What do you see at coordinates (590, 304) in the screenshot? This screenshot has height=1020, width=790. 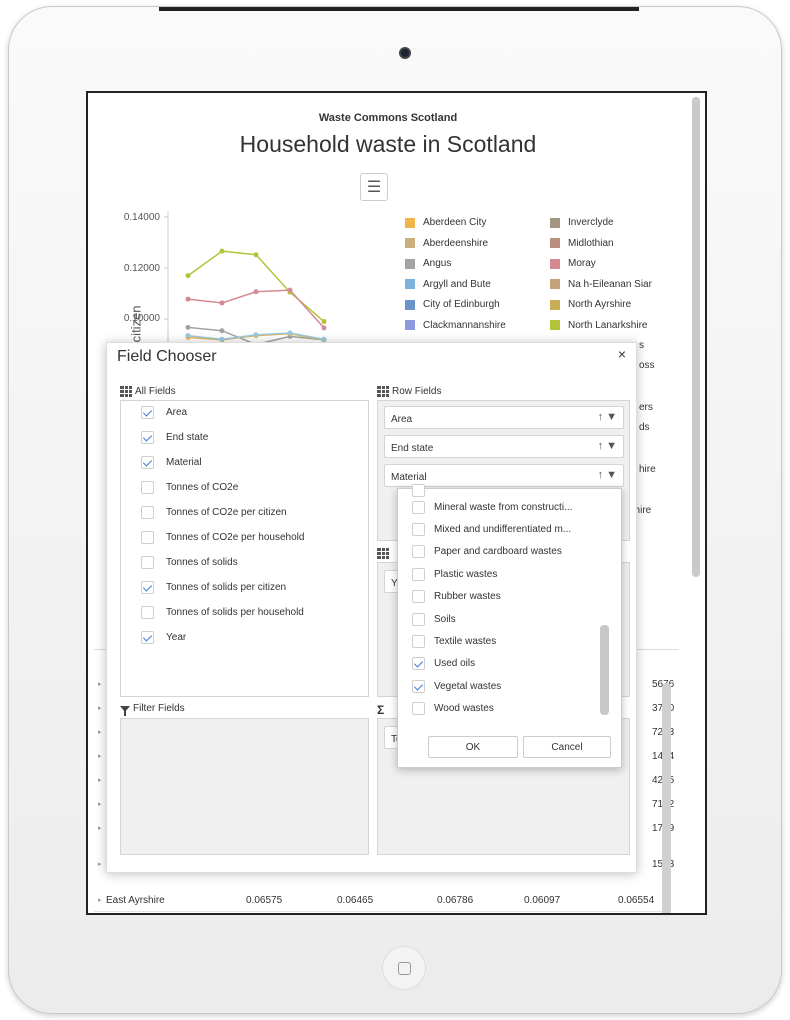 I see `legend-item: North Ayrshire` at bounding box center [590, 304].